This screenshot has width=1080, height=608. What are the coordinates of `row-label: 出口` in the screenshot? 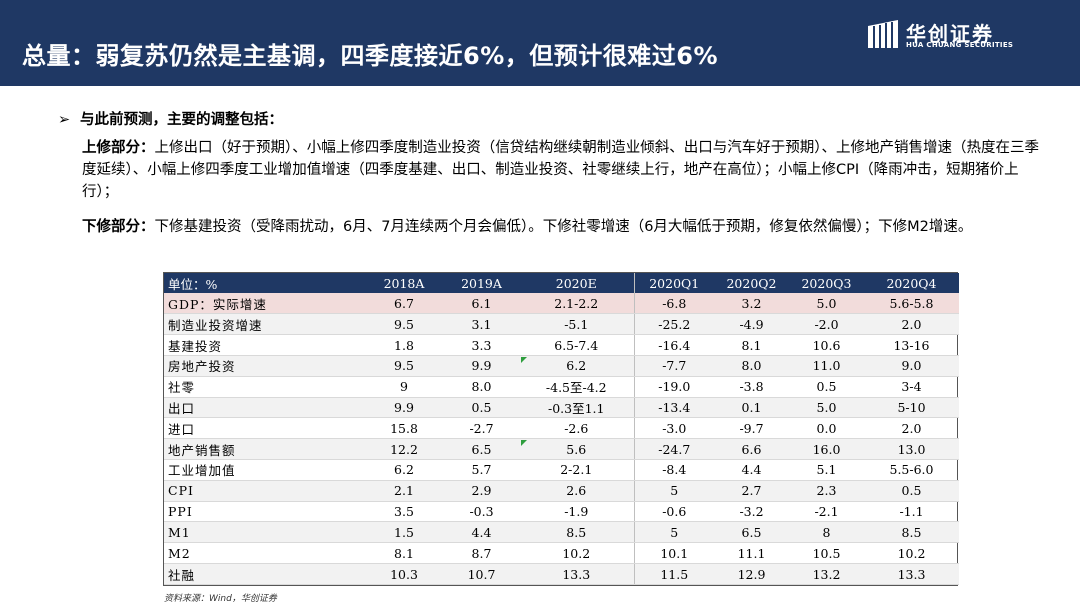 It's located at (264, 408).